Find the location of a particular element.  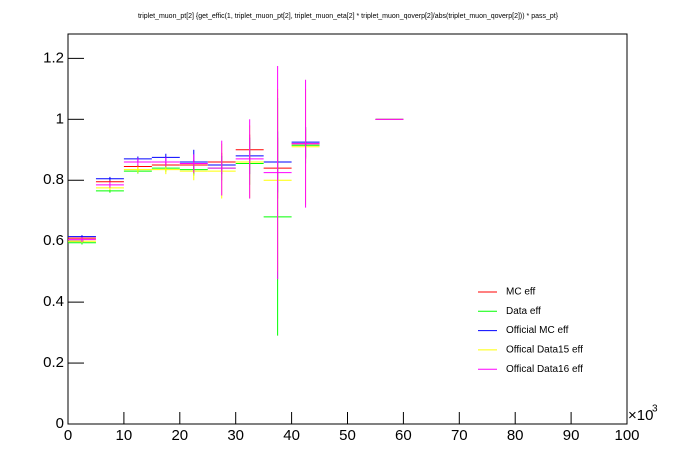

legend-label: MC eff is located at coordinates (520, 292).